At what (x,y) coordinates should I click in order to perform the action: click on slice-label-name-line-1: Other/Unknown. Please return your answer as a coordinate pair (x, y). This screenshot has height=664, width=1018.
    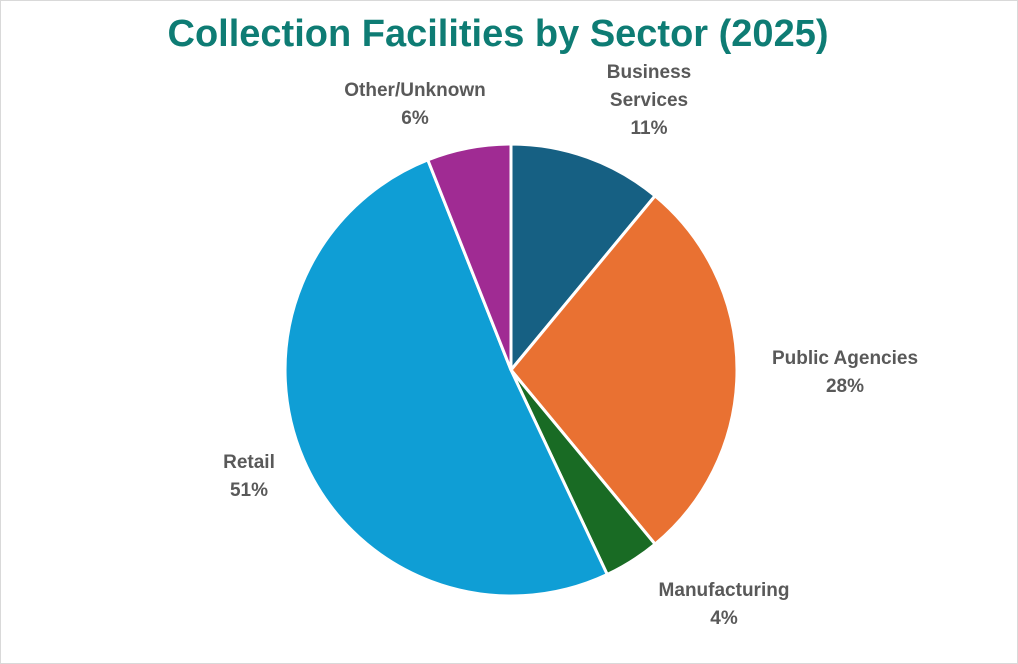
    Looking at the image, I should click on (415, 91).